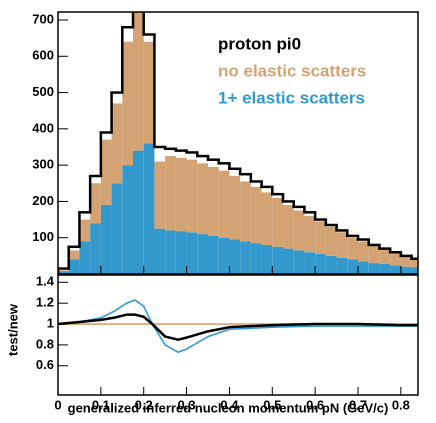  I want to click on x-tick-label: 0.8, so click(401, 404).